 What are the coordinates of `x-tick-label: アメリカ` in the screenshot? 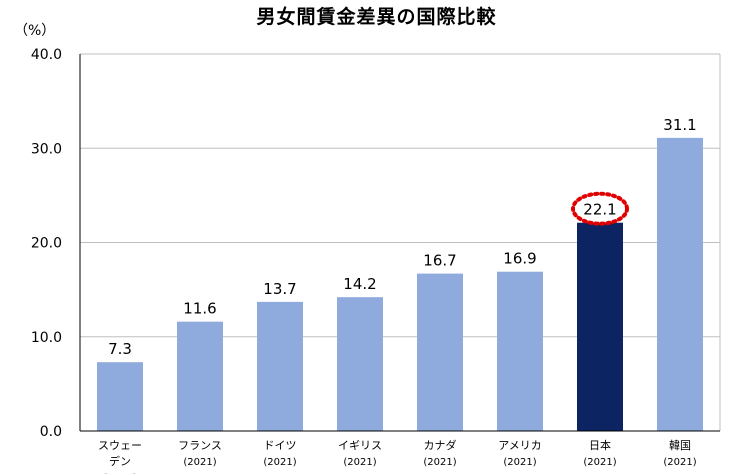 It's located at (519, 445).